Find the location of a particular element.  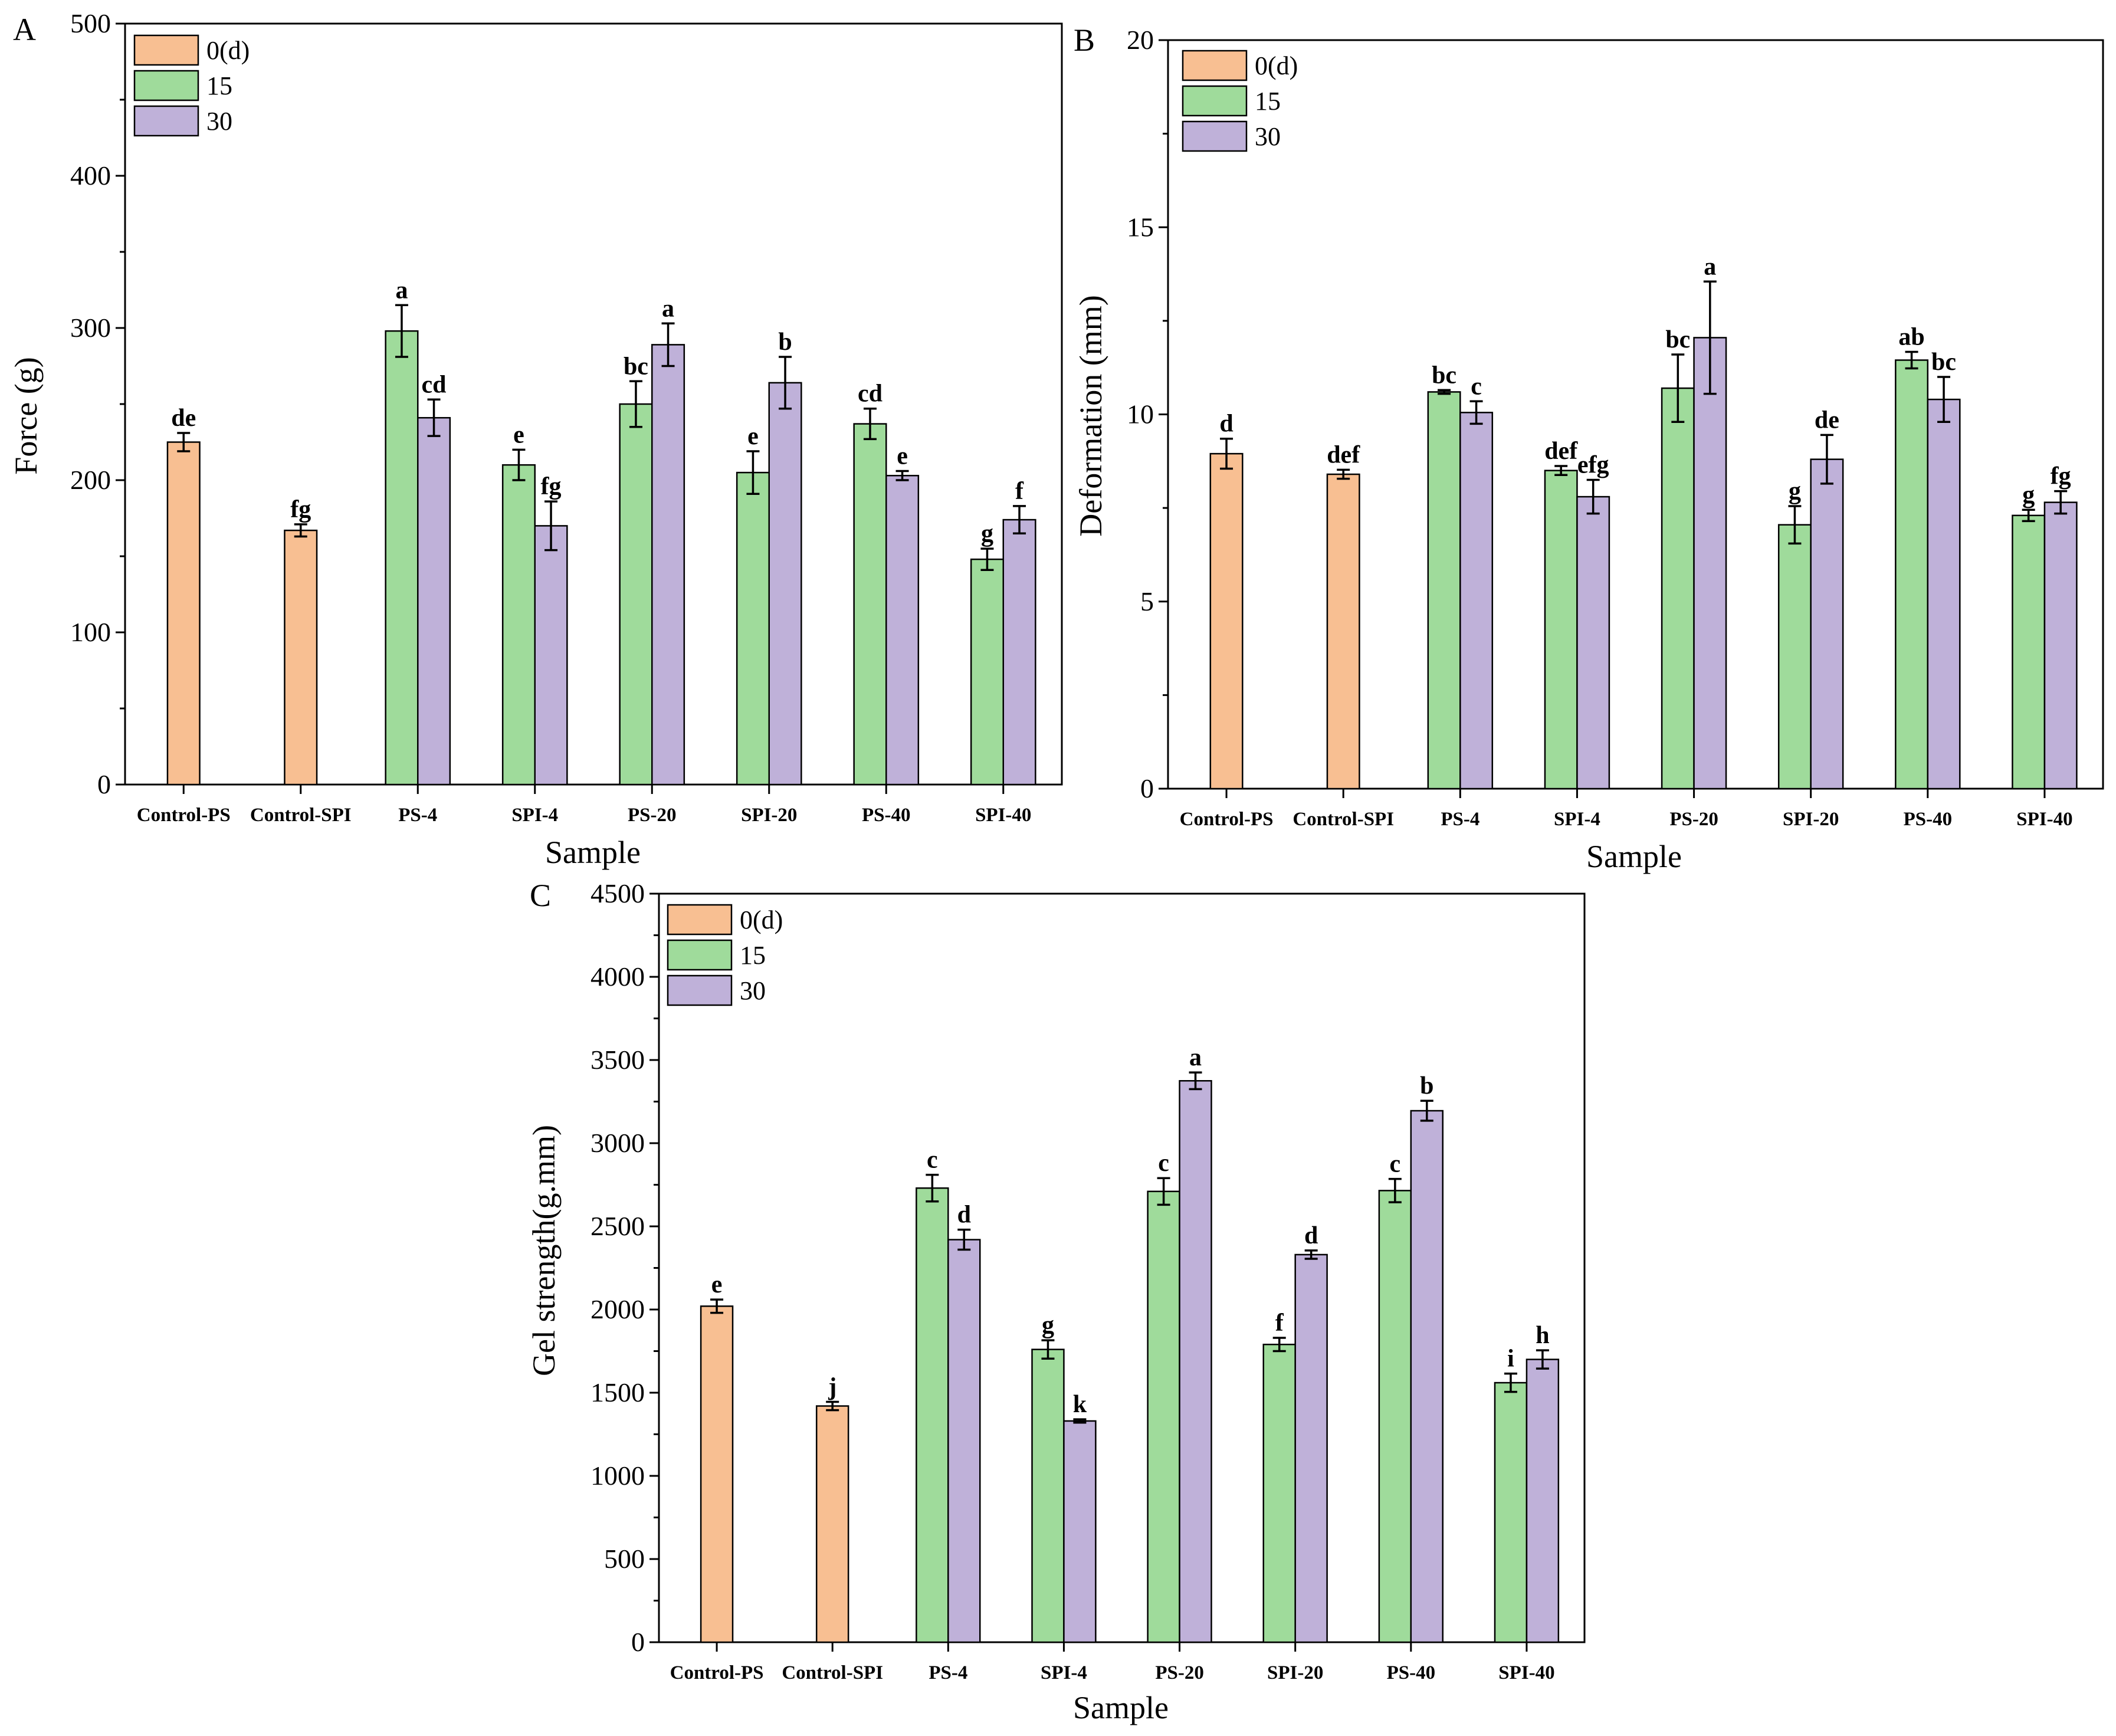

panel-c-xtick-label: PS-4 is located at coordinates (948, 1673).